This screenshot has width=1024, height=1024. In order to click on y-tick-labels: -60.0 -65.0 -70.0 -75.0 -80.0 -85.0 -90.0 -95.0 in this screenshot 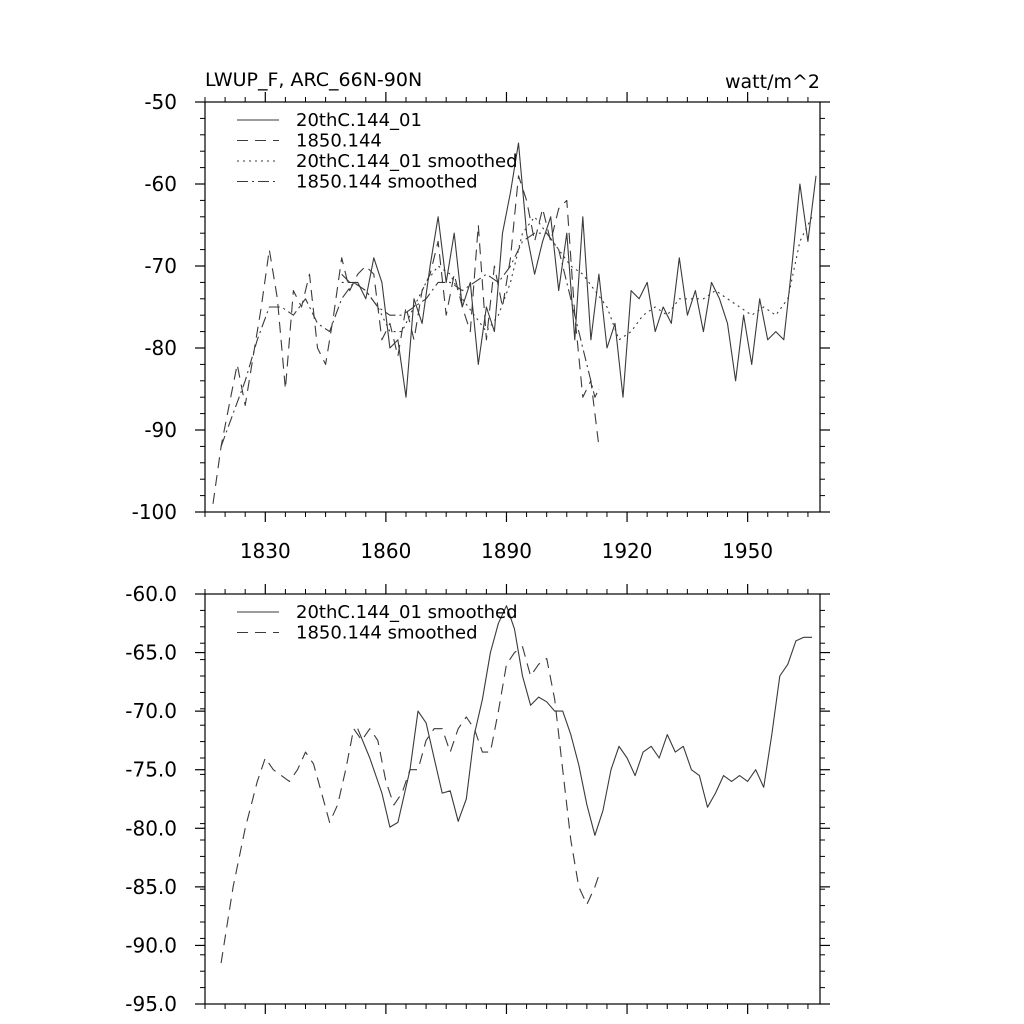, I will do `click(151, 799)`.